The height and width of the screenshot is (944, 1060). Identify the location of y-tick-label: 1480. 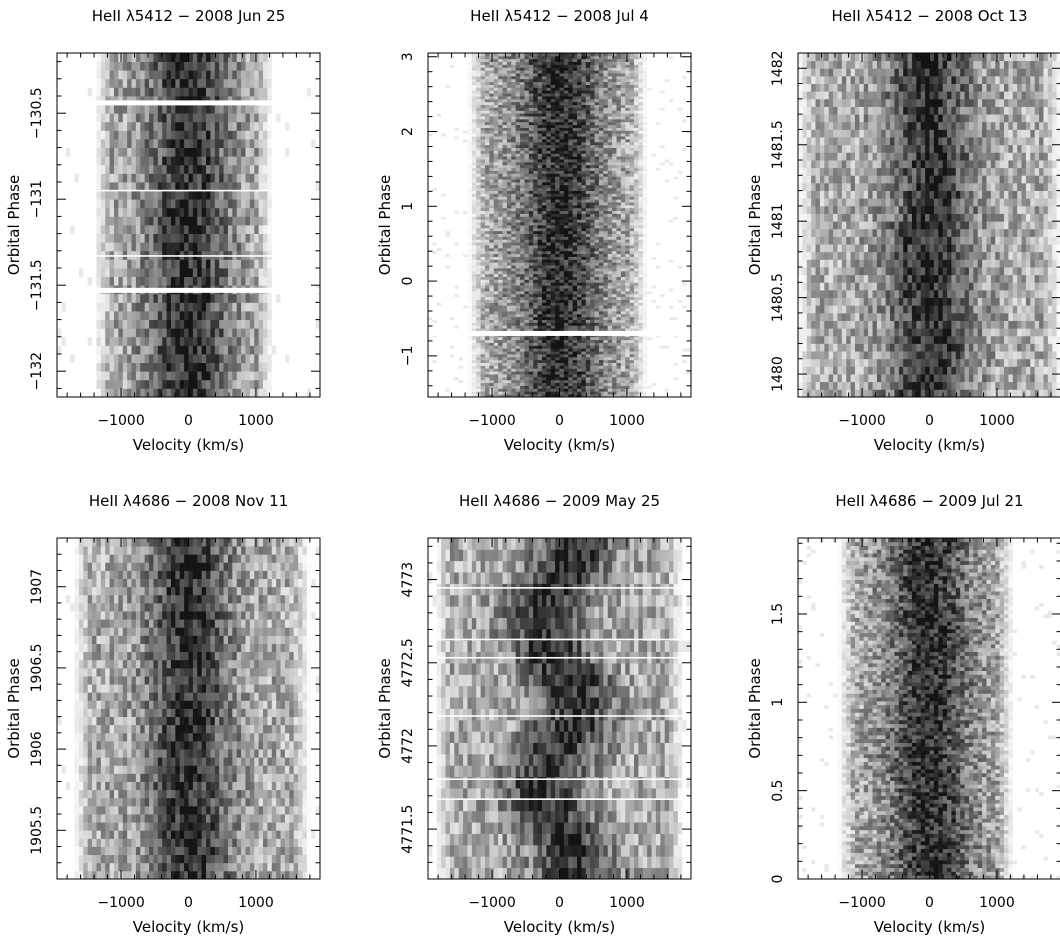
(778, 374).